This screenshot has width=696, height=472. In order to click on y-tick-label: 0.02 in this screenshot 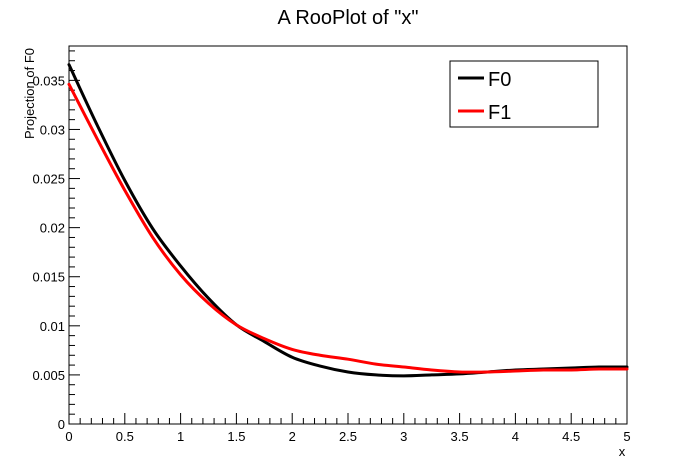, I will do `click(52, 228)`.